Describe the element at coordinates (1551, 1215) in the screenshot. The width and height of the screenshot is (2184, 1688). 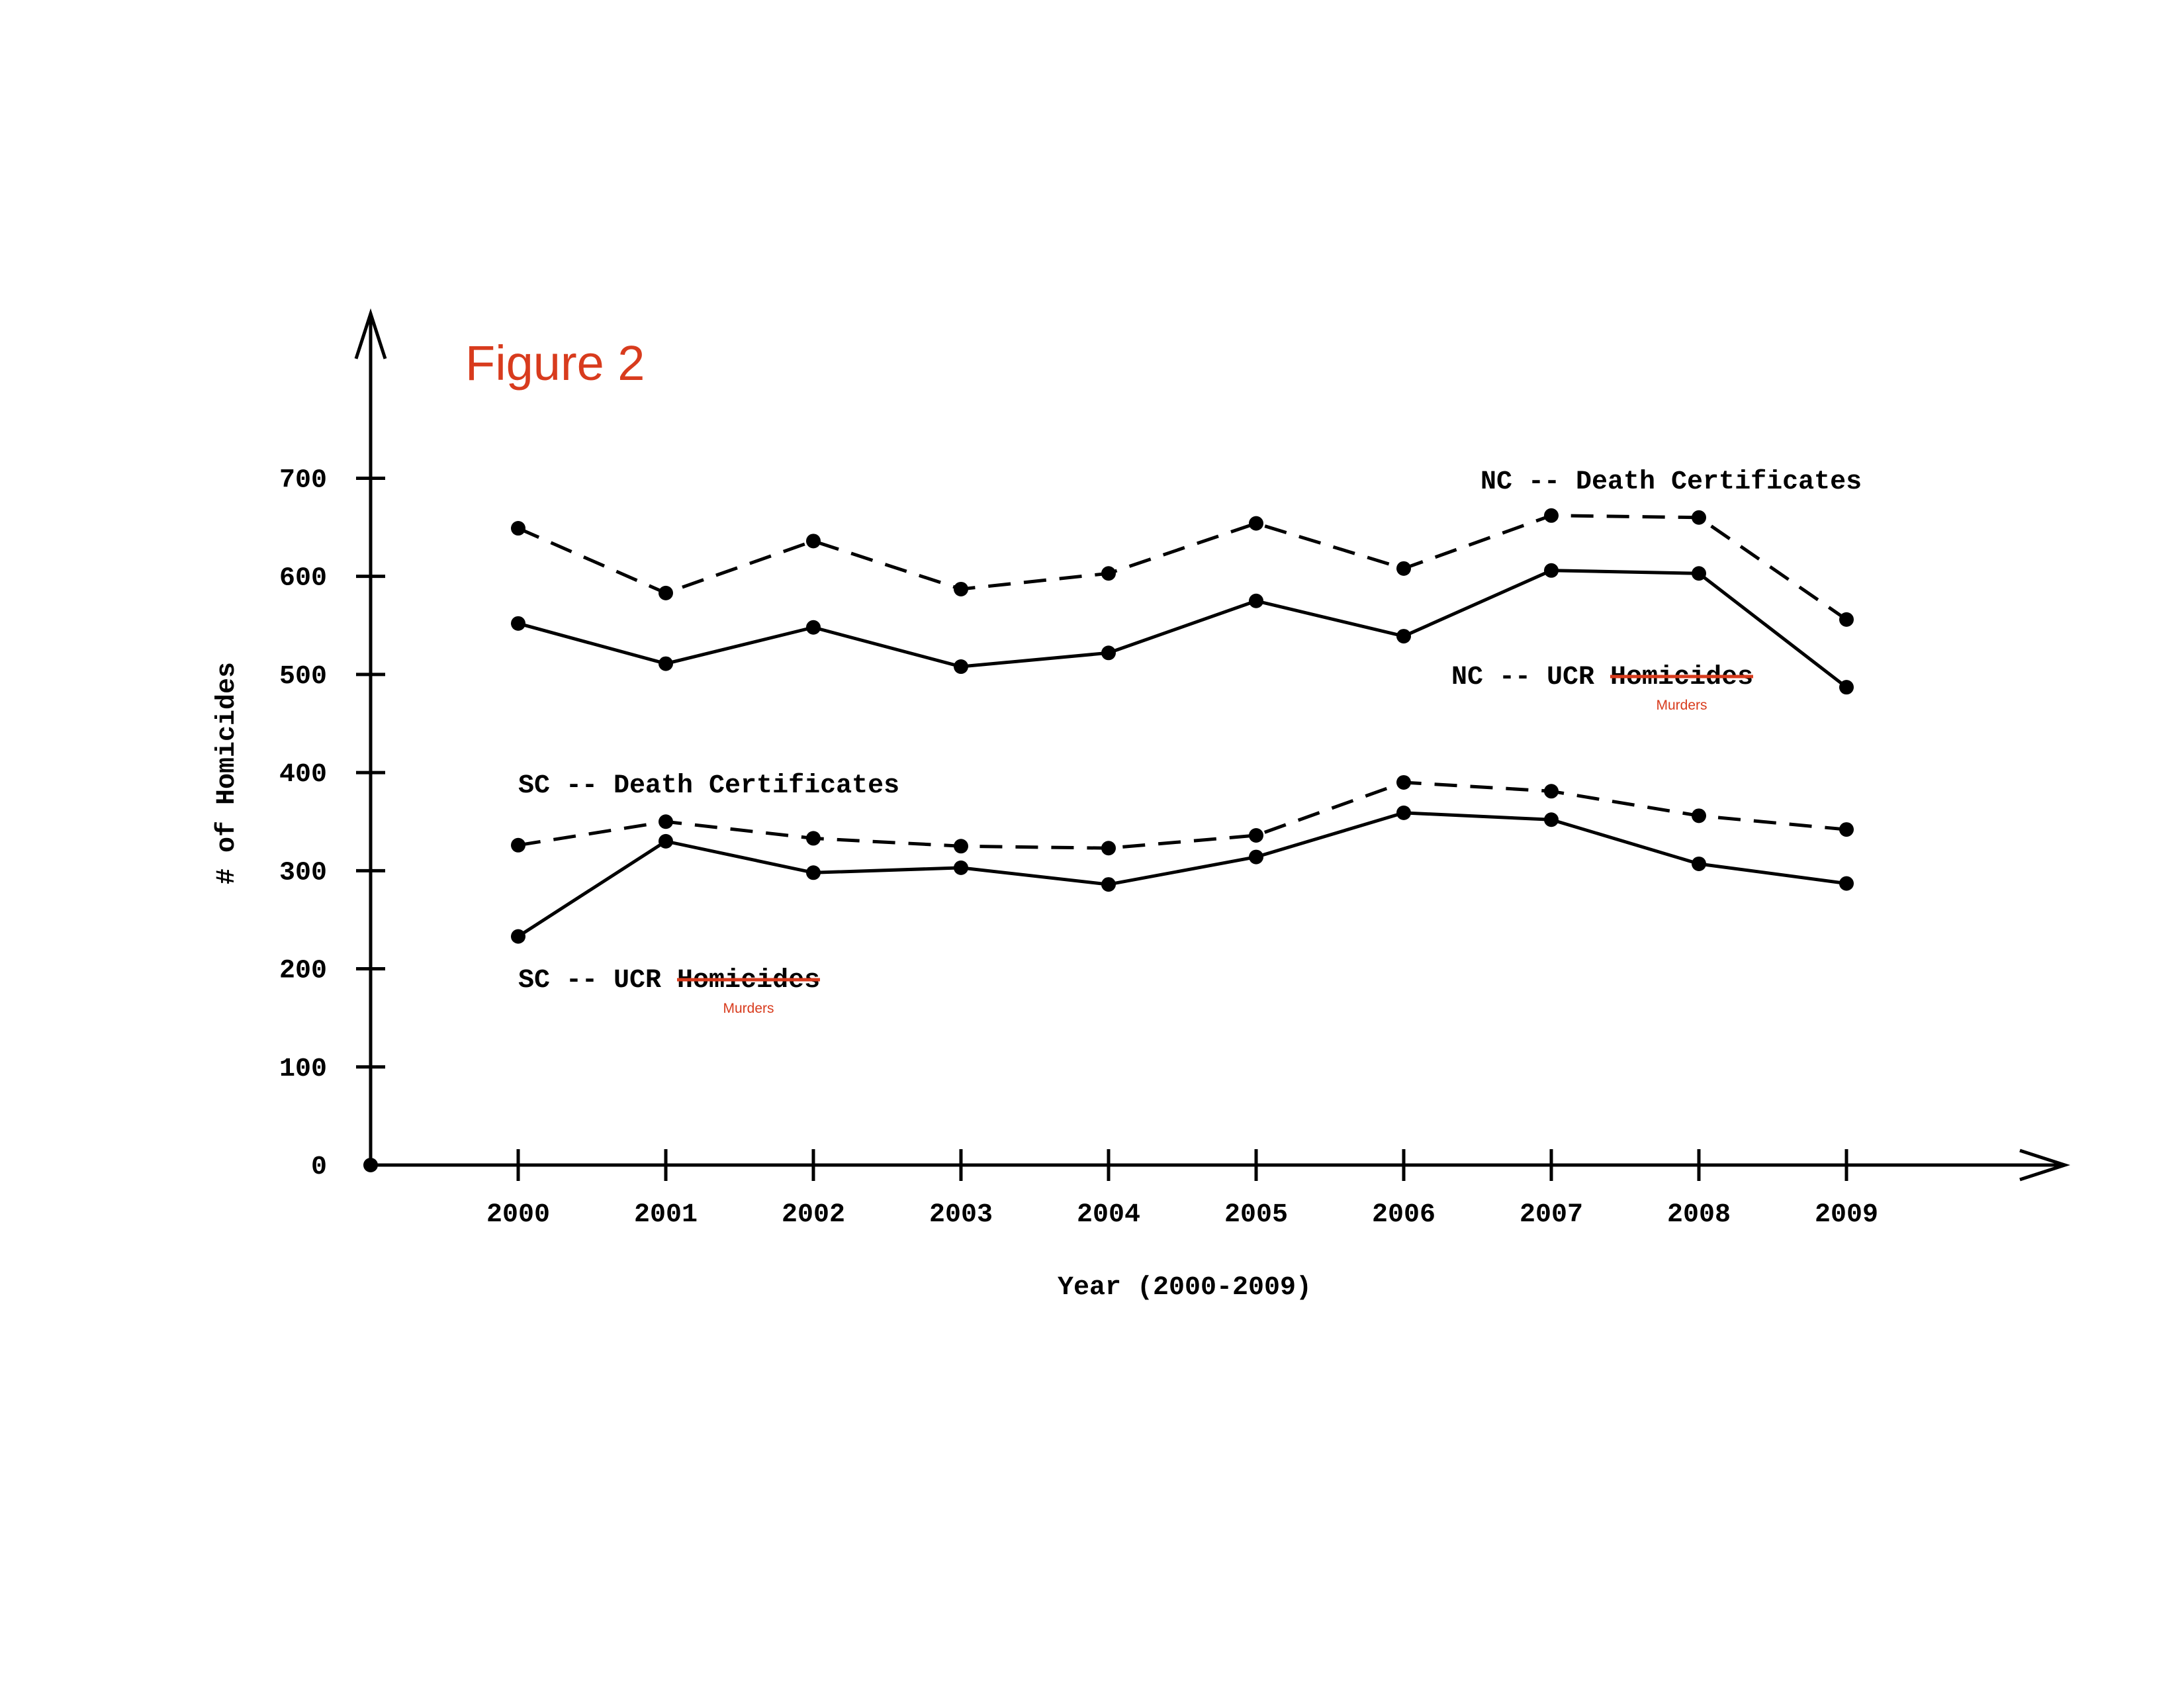
I see `x-tick-label: 2007` at that location.